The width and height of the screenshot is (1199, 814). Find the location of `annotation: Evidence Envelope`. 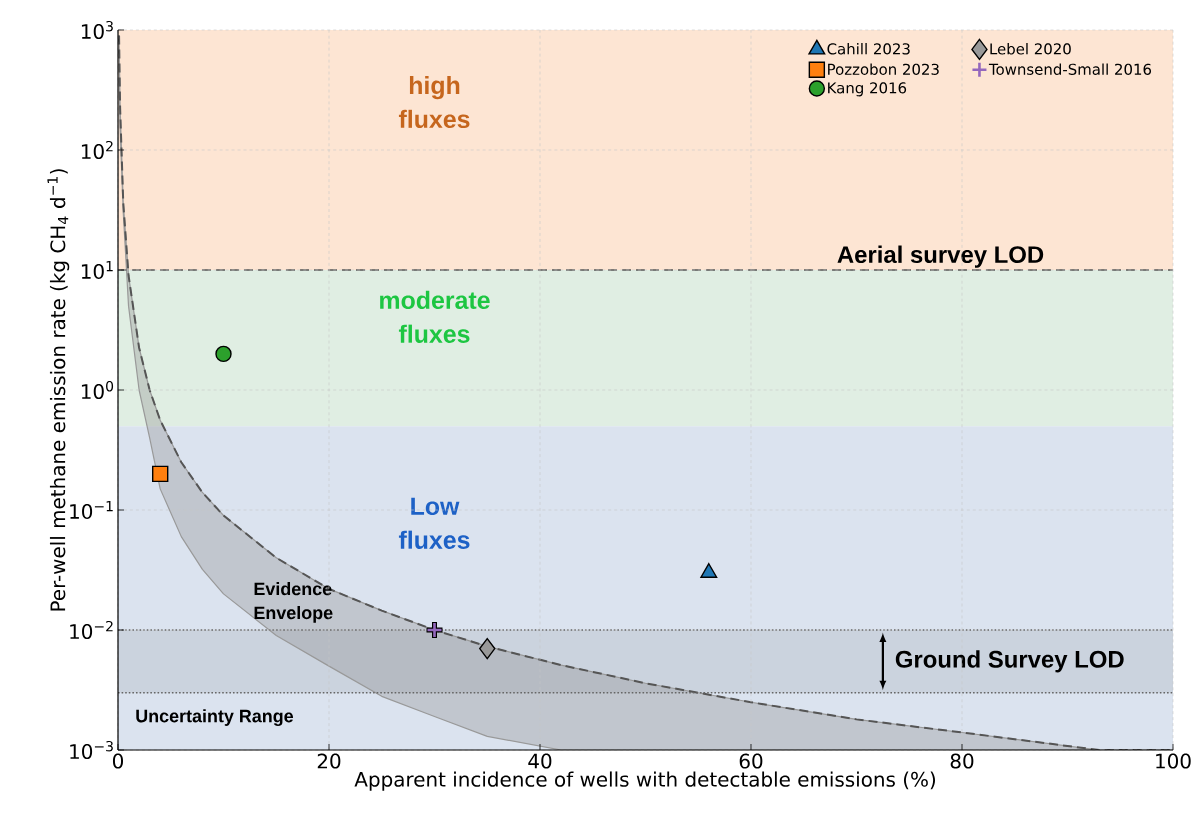

annotation: Evidence Envelope is located at coordinates (293, 602).